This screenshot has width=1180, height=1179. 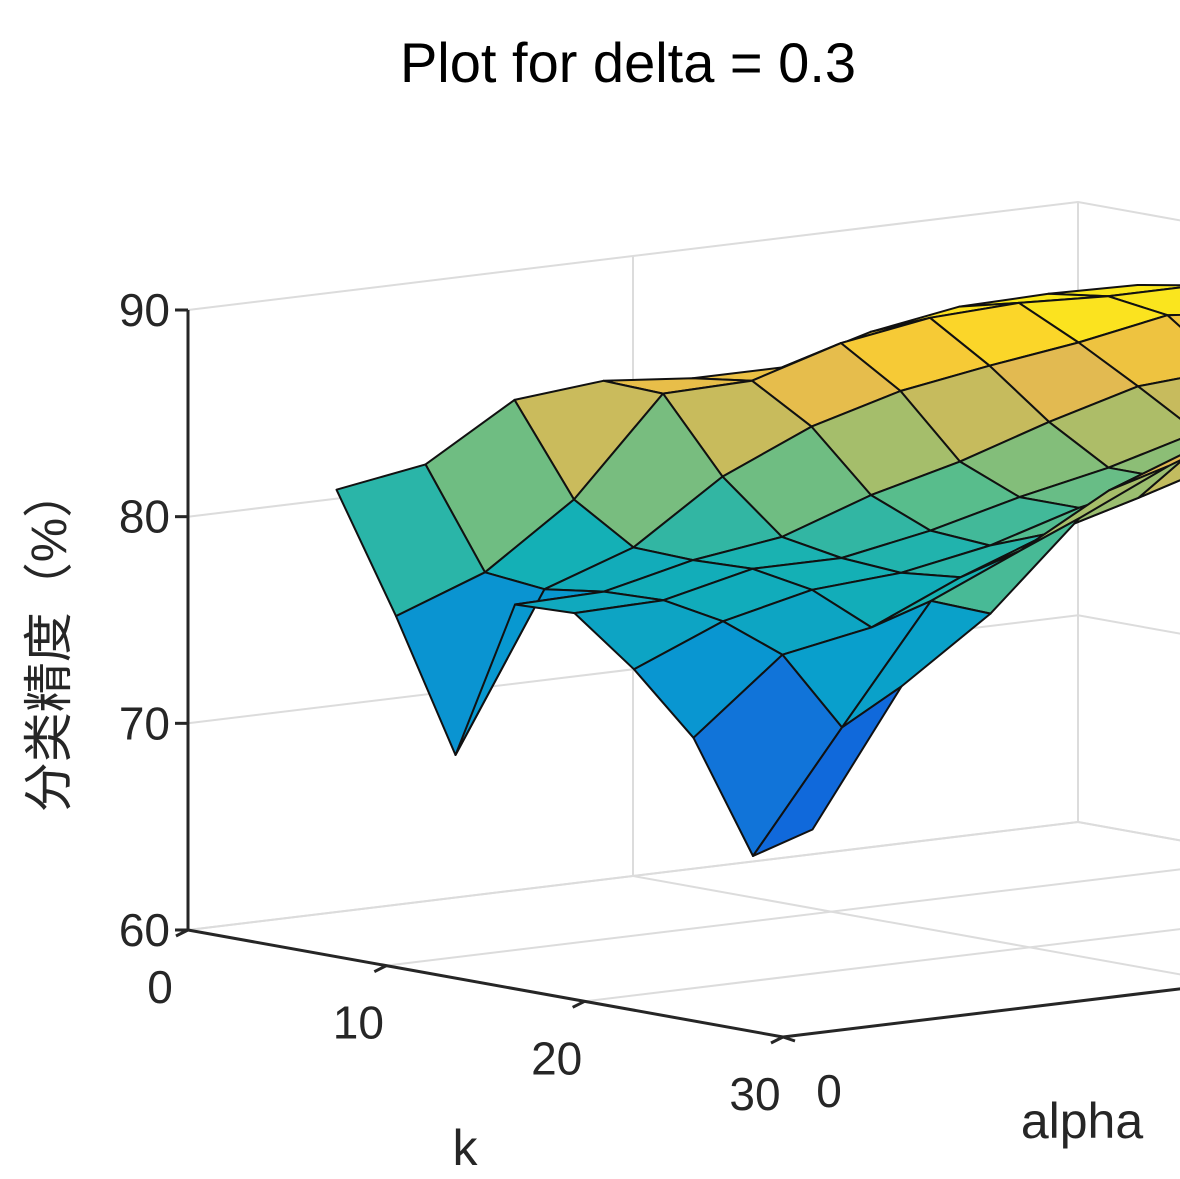 I want to click on y-tick-label: 0, so click(x=829, y=1091).